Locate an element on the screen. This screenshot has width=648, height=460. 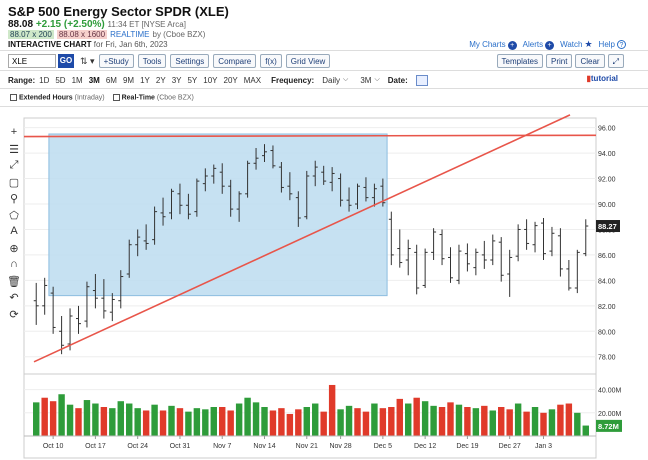
range-option-10y: 10Y is located at coordinates (210, 80).